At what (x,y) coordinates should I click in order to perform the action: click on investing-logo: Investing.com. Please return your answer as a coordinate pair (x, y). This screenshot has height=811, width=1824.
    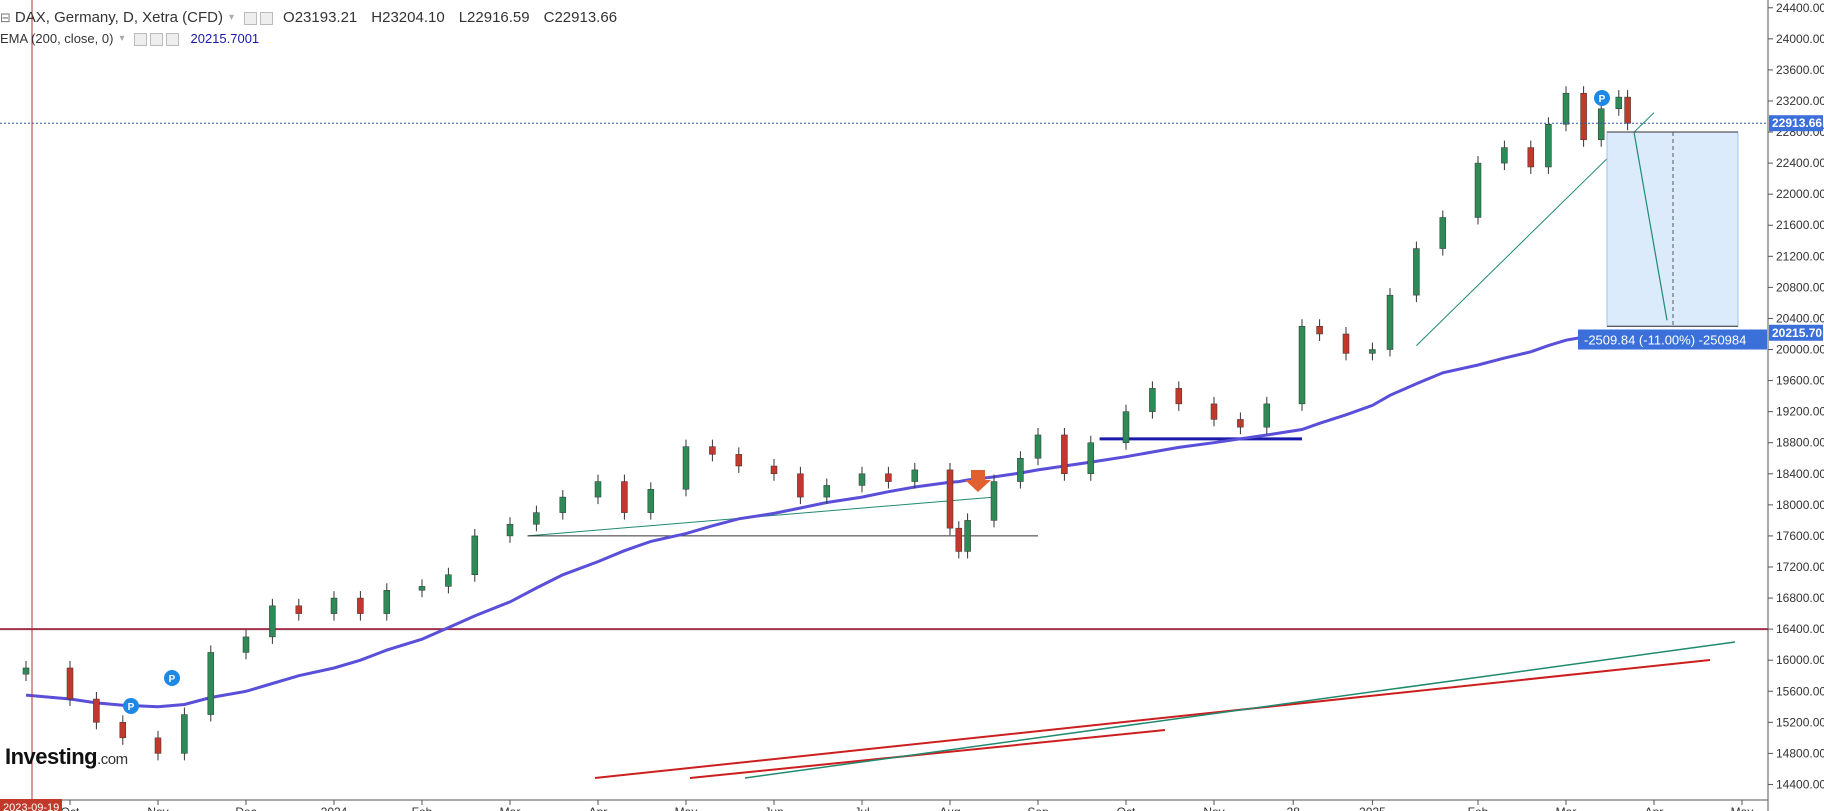
    Looking at the image, I should click on (66, 756).